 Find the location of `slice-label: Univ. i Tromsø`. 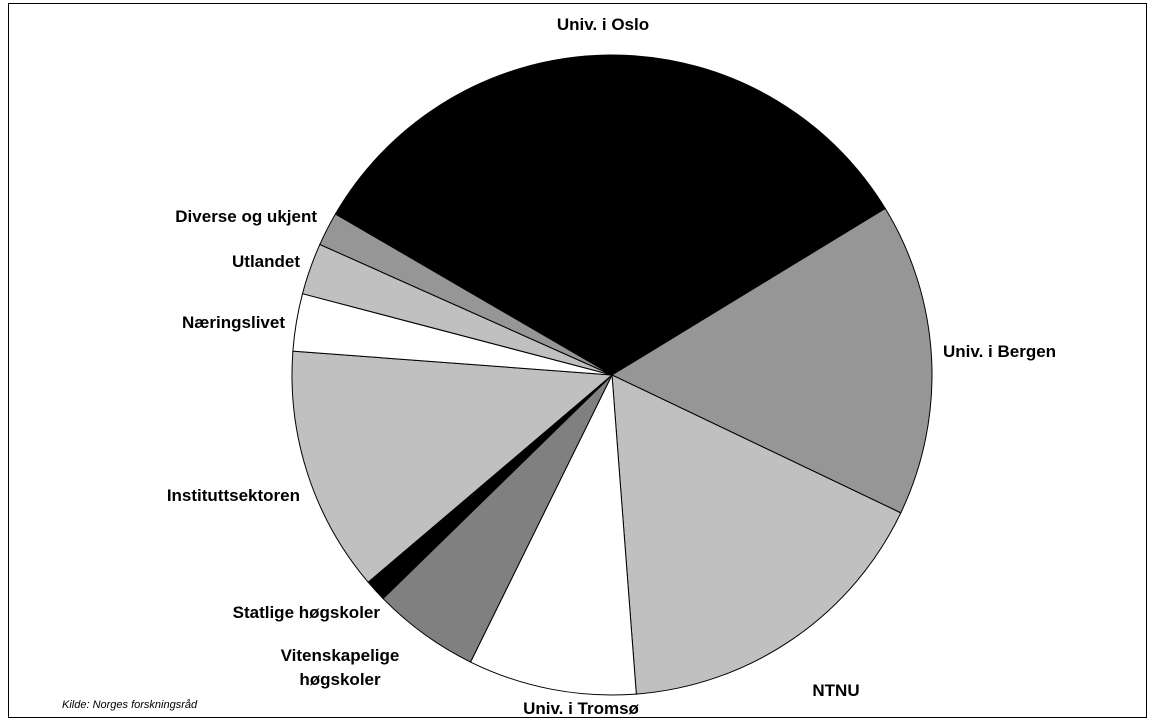

slice-label: Univ. i Tromsø is located at coordinates (581, 708).